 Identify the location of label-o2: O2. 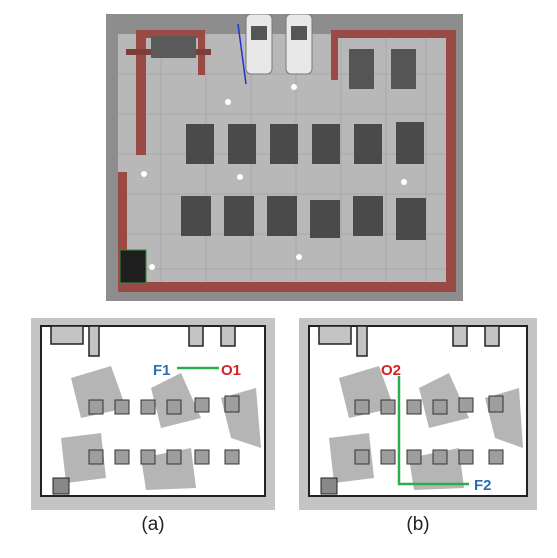
(391, 370).